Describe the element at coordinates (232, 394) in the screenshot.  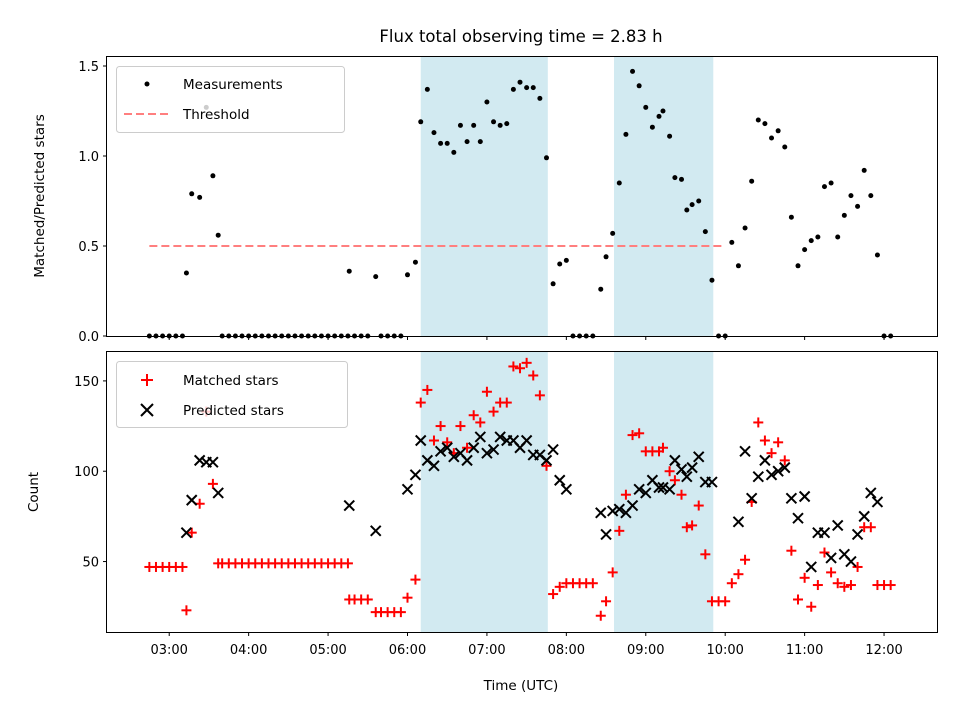
I see `bottom-legend-box` at that location.